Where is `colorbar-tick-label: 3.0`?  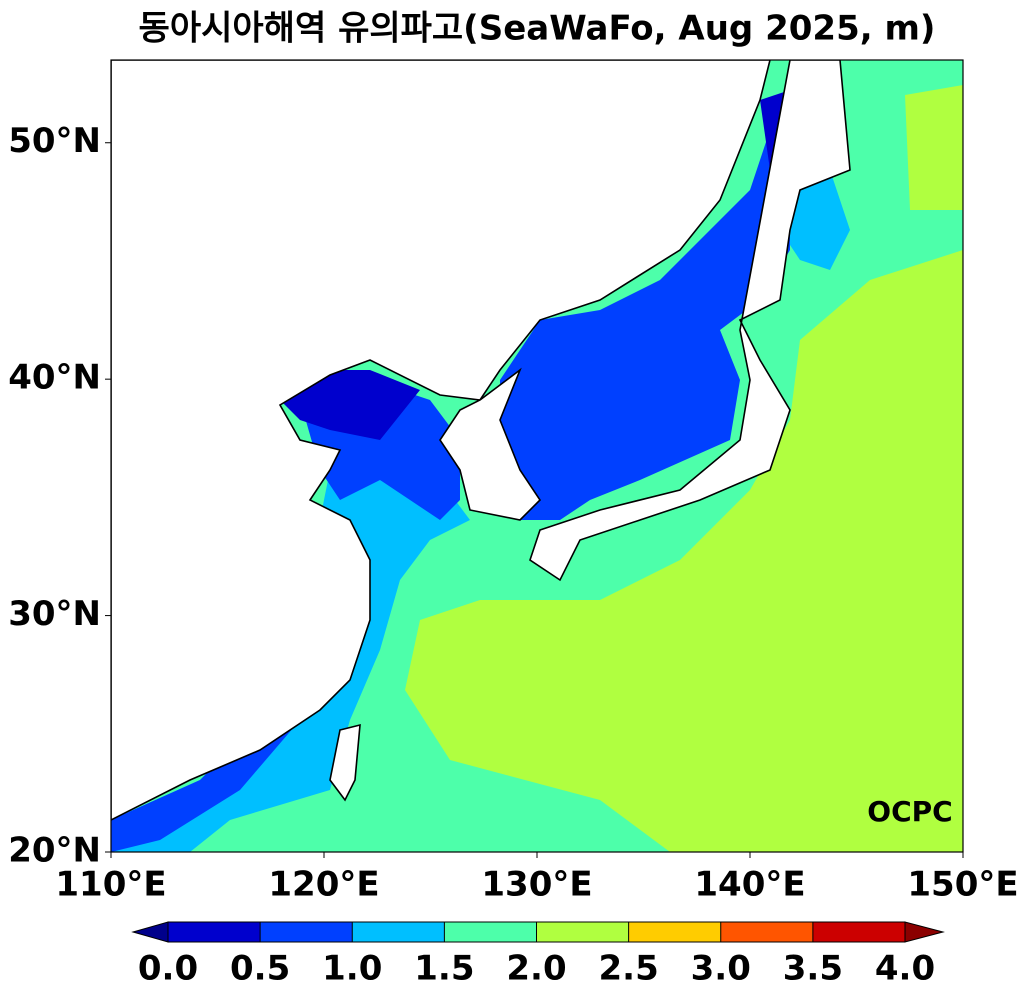
colorbar-tick-label: 3.0 is located at coordinates (721, 969).